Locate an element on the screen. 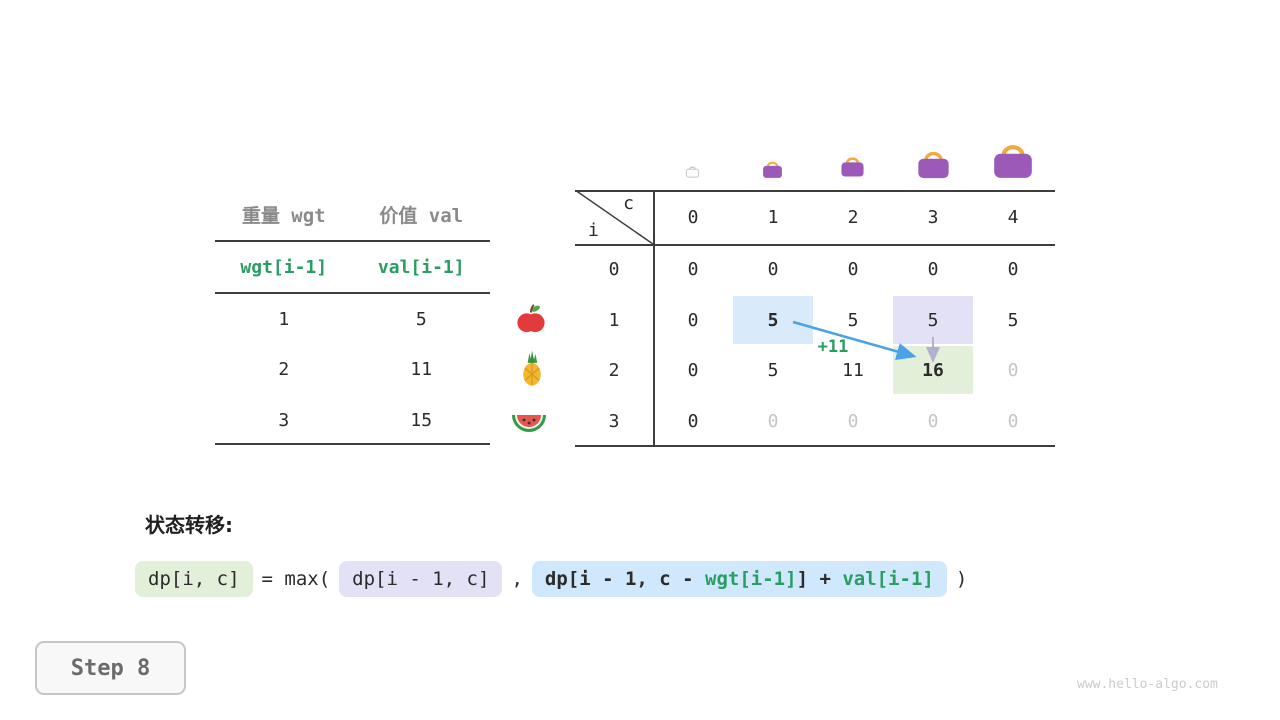  formula-lhs: dp[i, c] is located at coordinates (194, 579).